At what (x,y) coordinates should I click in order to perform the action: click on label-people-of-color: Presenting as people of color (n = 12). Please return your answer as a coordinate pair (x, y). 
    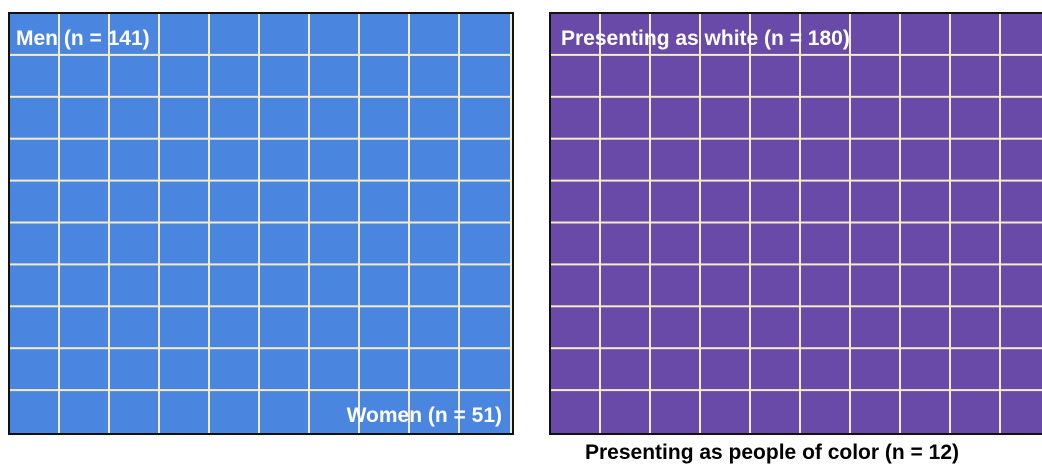
    Looking at the image, I should click on (772, 452).